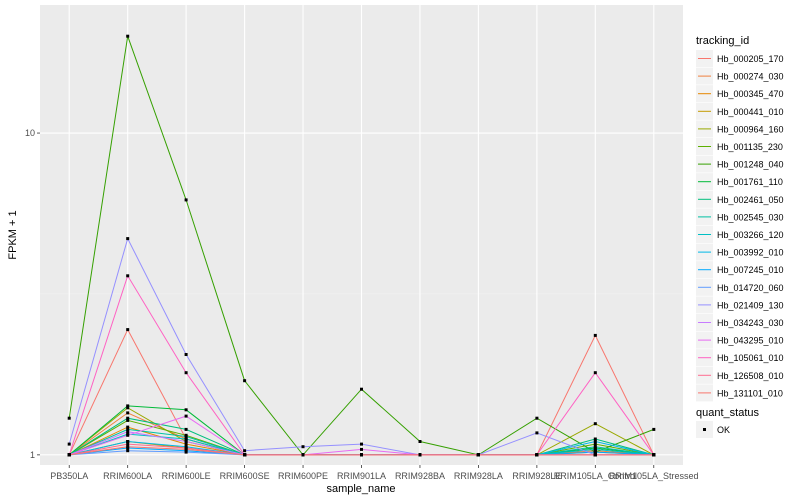 This screenshot has width=800, height=500. I want to click on point-legend: quant_status OK, so click(727, 422).